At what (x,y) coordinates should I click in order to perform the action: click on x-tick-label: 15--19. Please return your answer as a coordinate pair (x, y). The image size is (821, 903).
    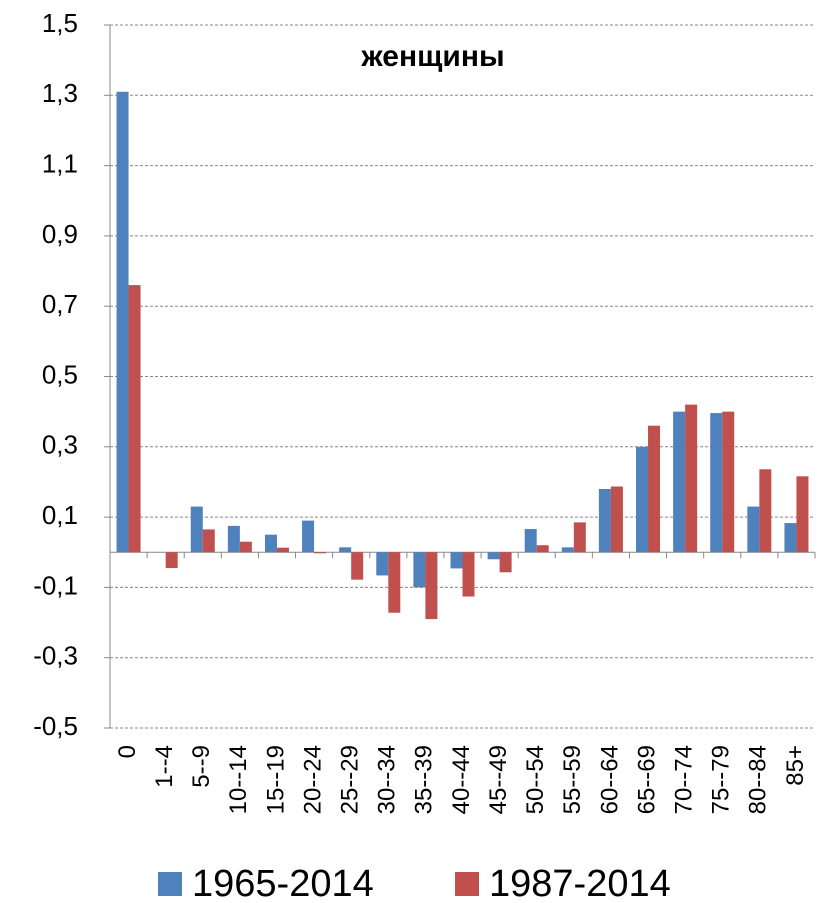
    Looking at the image, I should click on (275, 779).